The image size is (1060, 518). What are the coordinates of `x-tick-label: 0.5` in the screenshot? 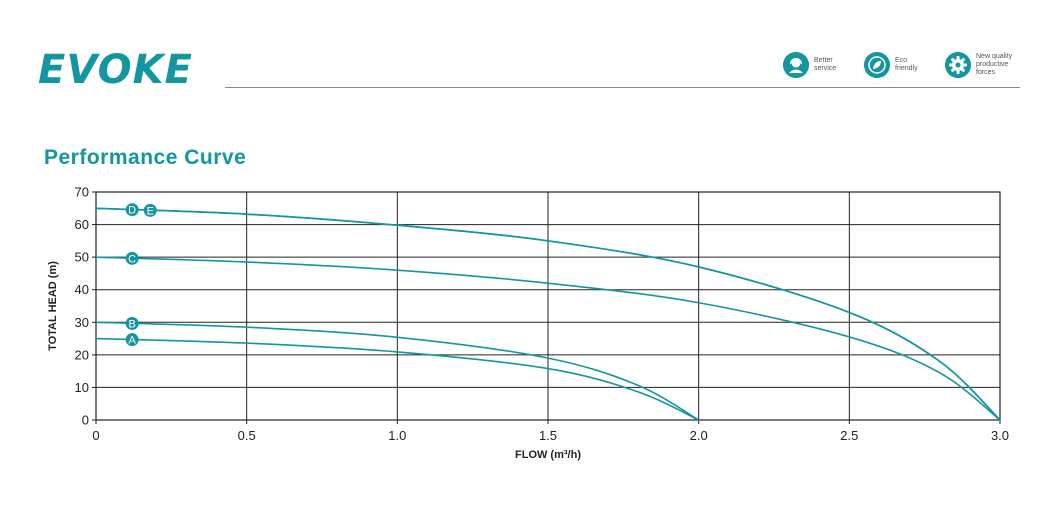 It's located at (247, 435).